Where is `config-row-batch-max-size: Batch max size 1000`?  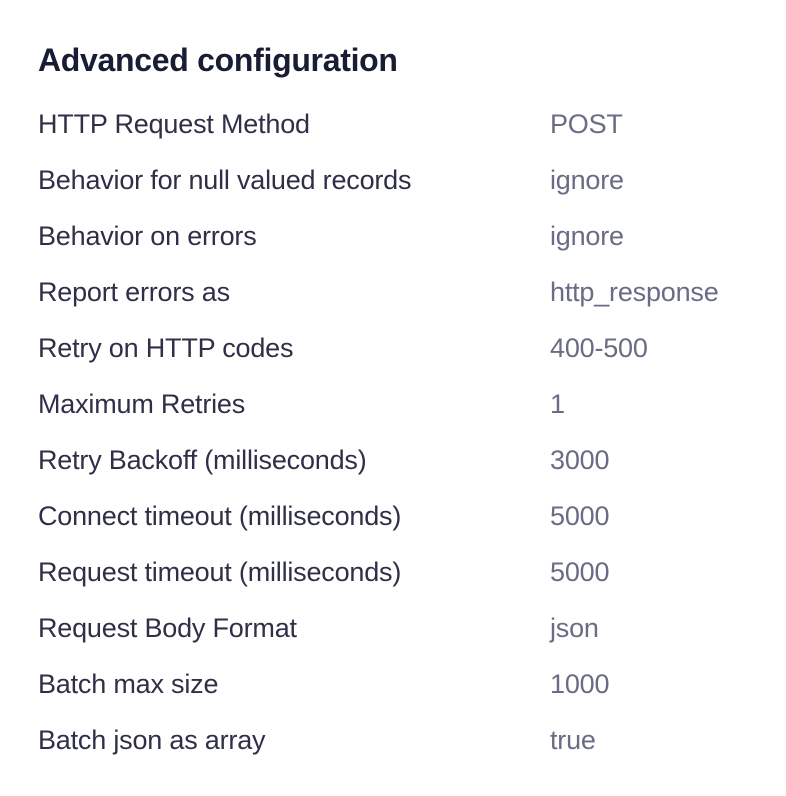
config-row-batch-max-size: Batch max size 1000 is located at coordinates (397, 684).